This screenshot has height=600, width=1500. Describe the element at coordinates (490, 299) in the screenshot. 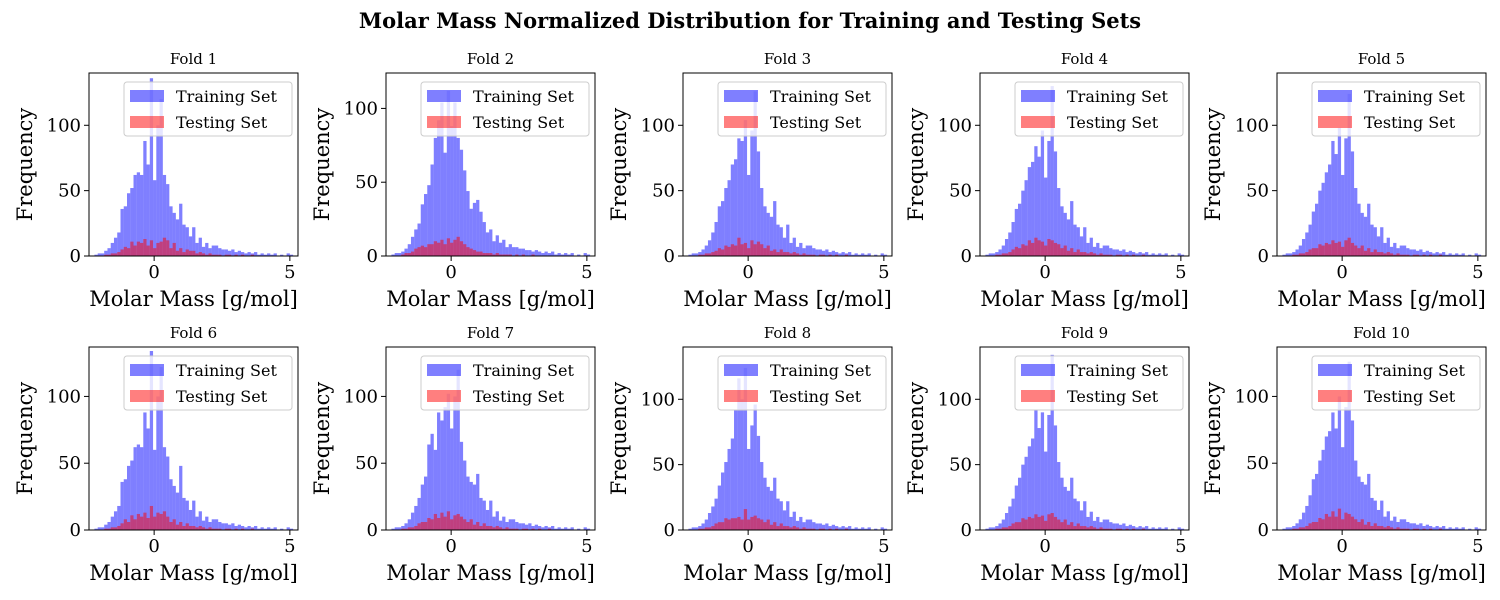

I see `x-axis-label: Molar Mass [g/mol]` at that location.